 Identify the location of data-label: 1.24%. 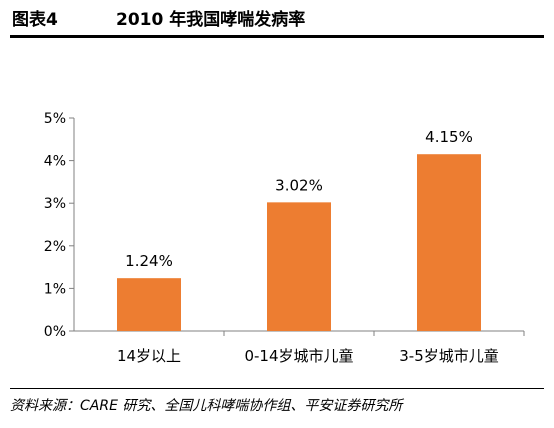
(149, 261).